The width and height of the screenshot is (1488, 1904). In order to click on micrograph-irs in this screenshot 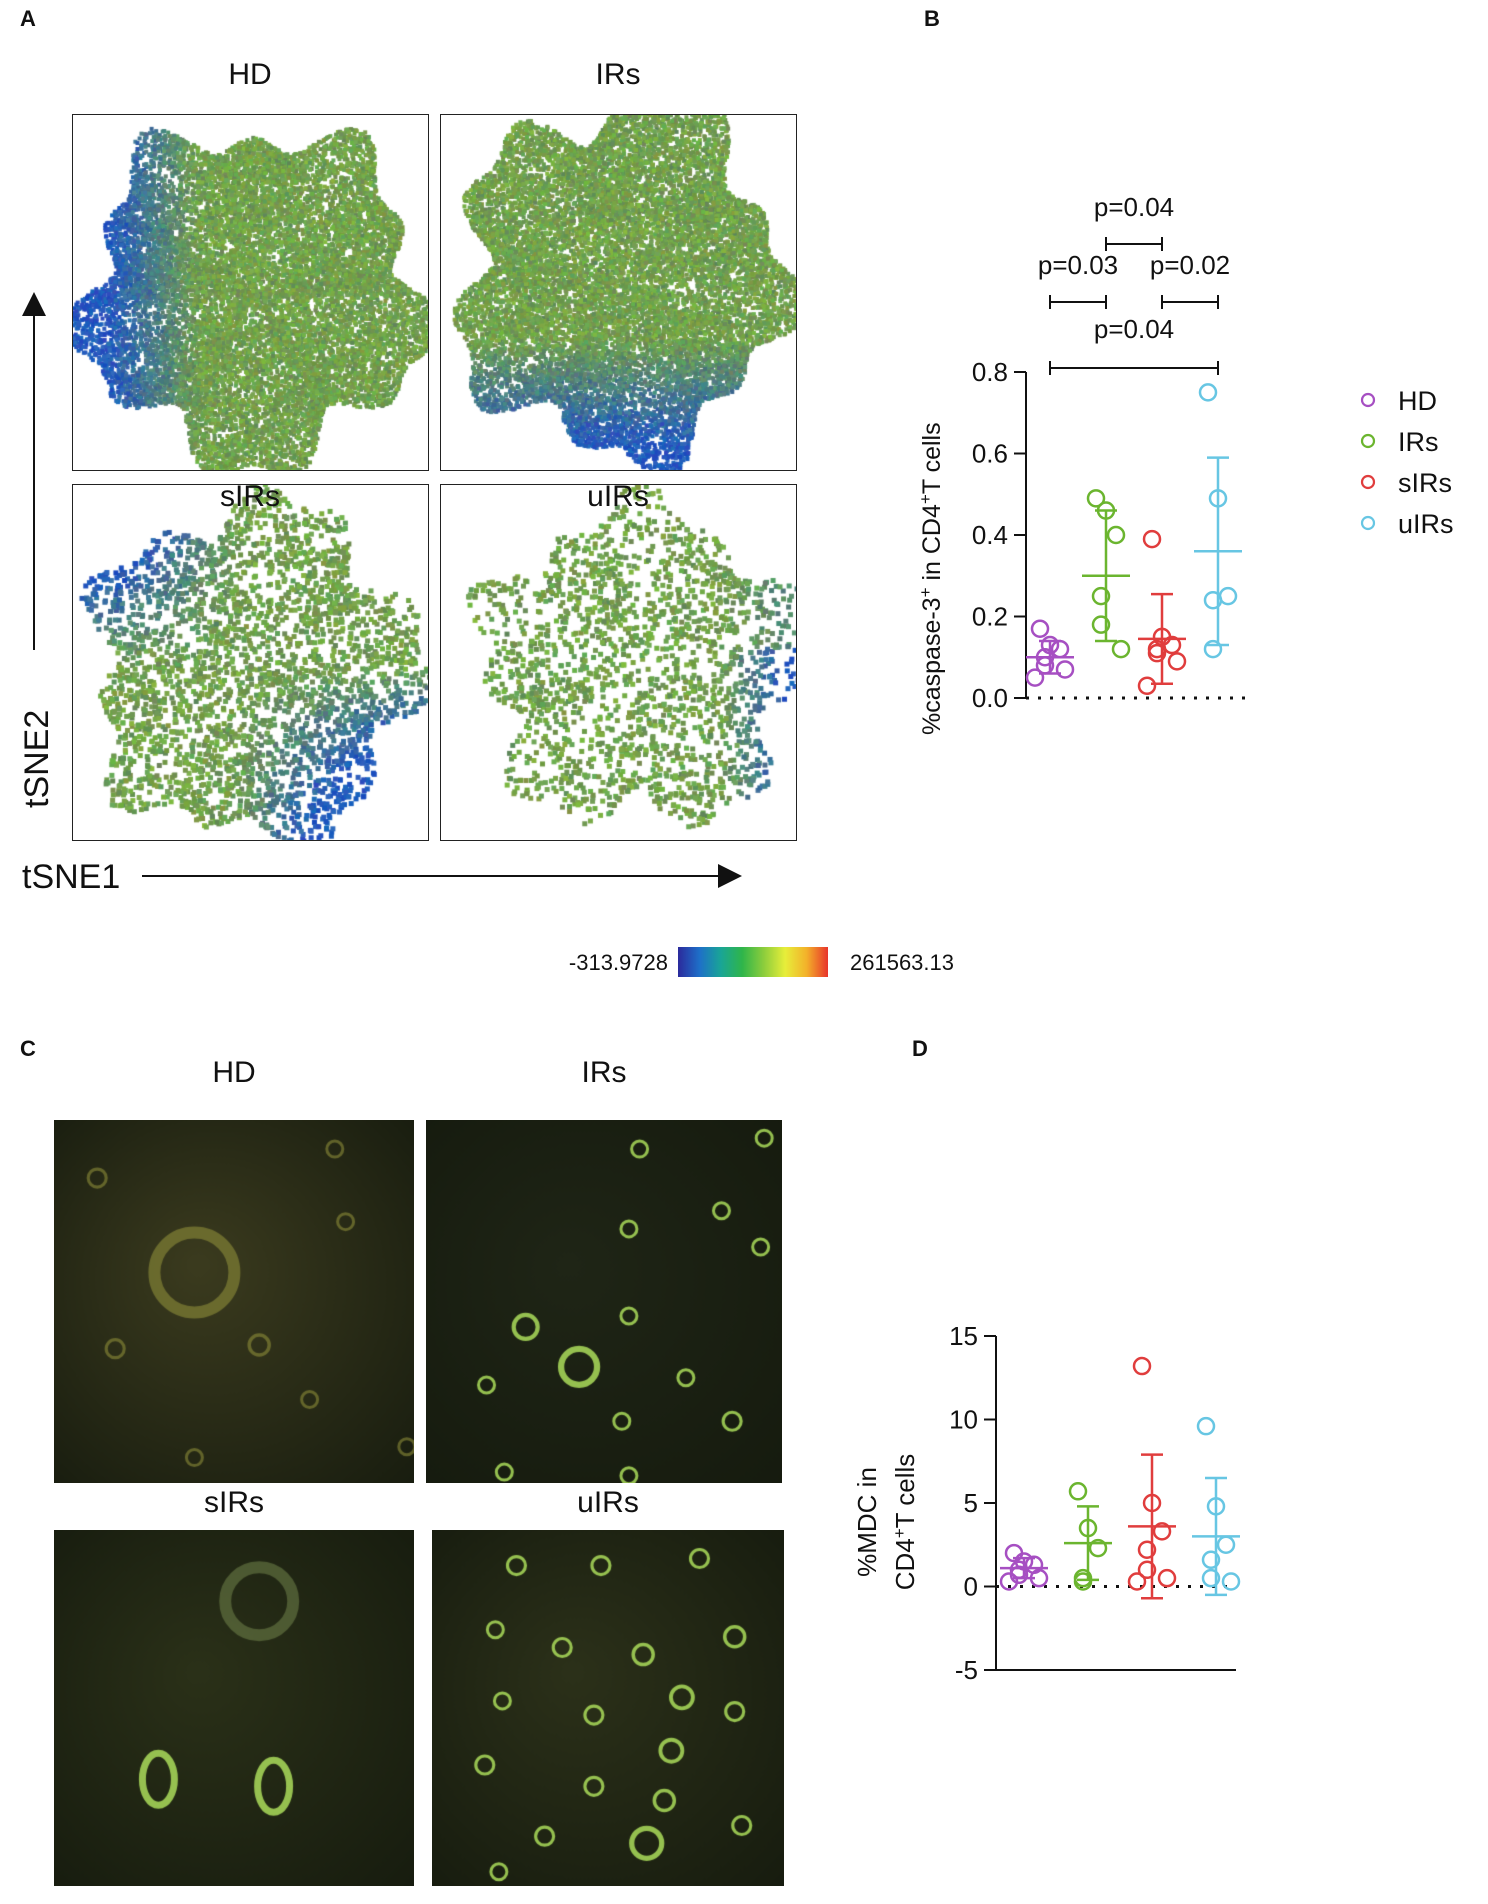, I will do `click(604, 1301)`.